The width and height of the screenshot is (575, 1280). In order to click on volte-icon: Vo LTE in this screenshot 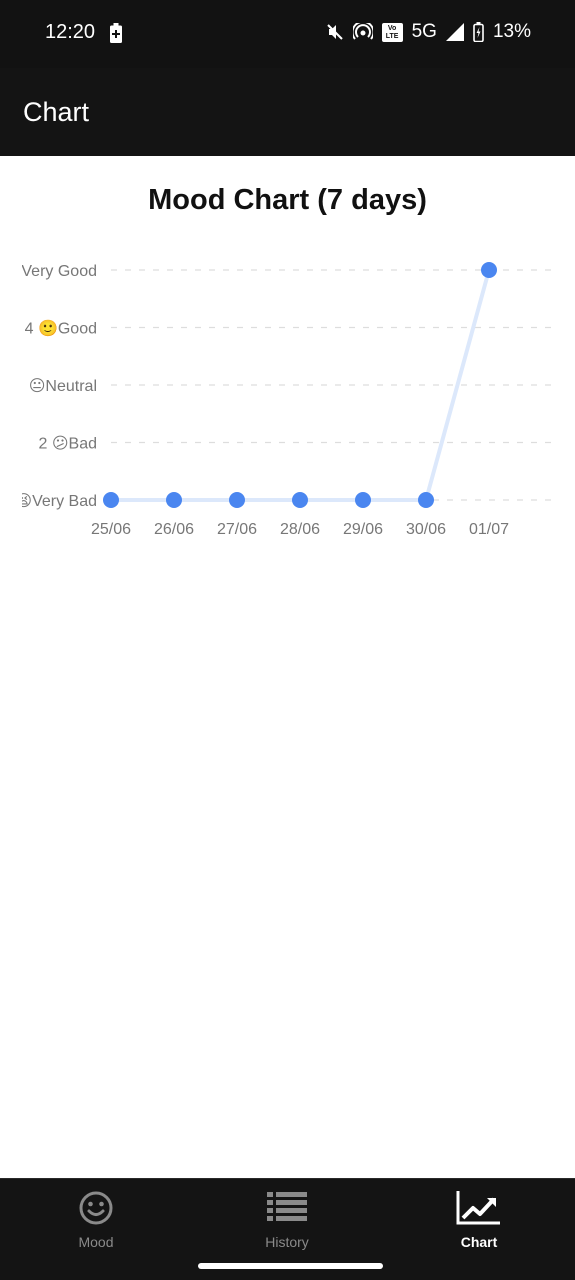, I will do `click(392, 32)`.